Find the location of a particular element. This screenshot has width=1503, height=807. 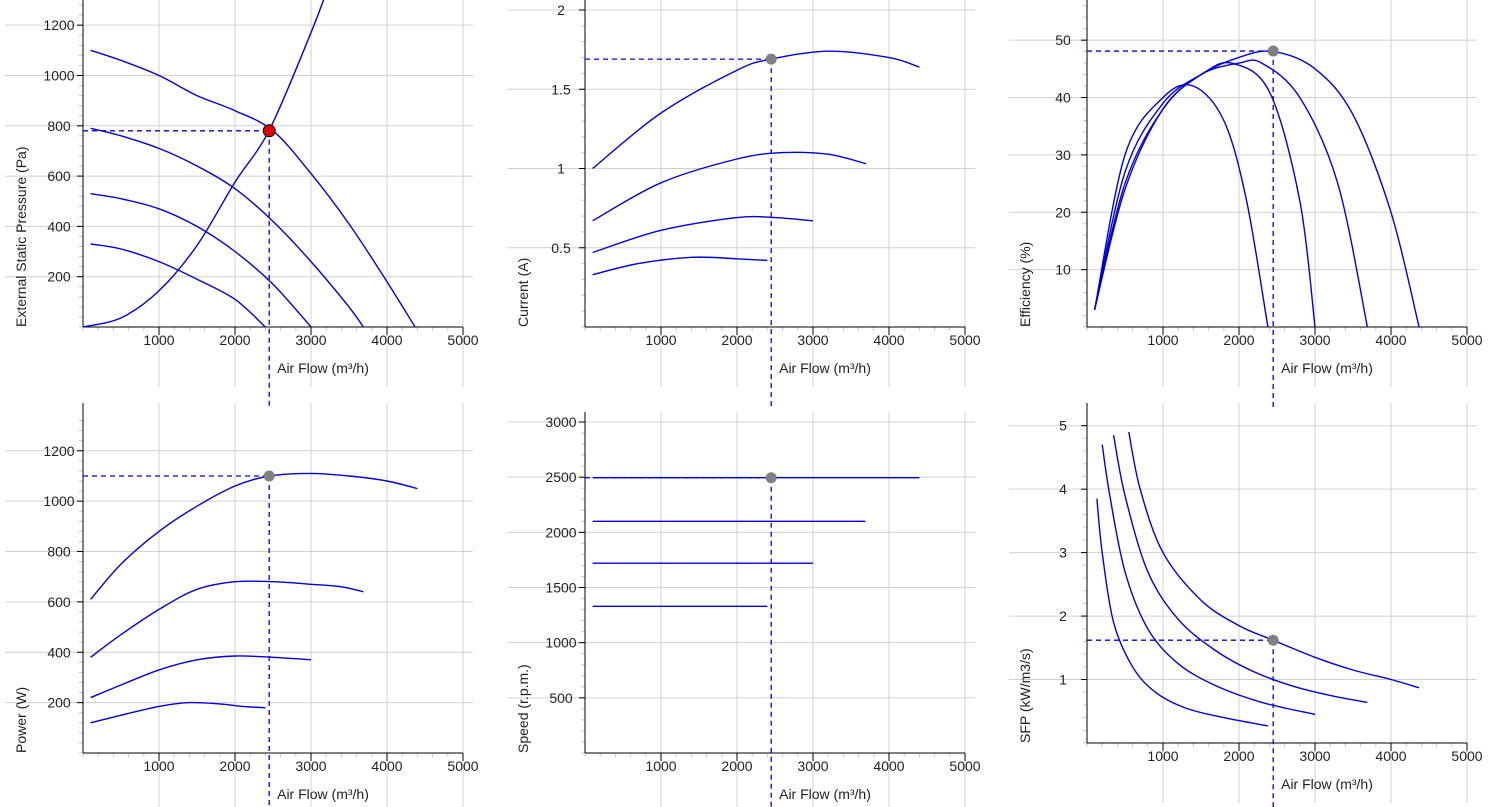

y-tick-label: 2000 is located at coordinates (560, 532).